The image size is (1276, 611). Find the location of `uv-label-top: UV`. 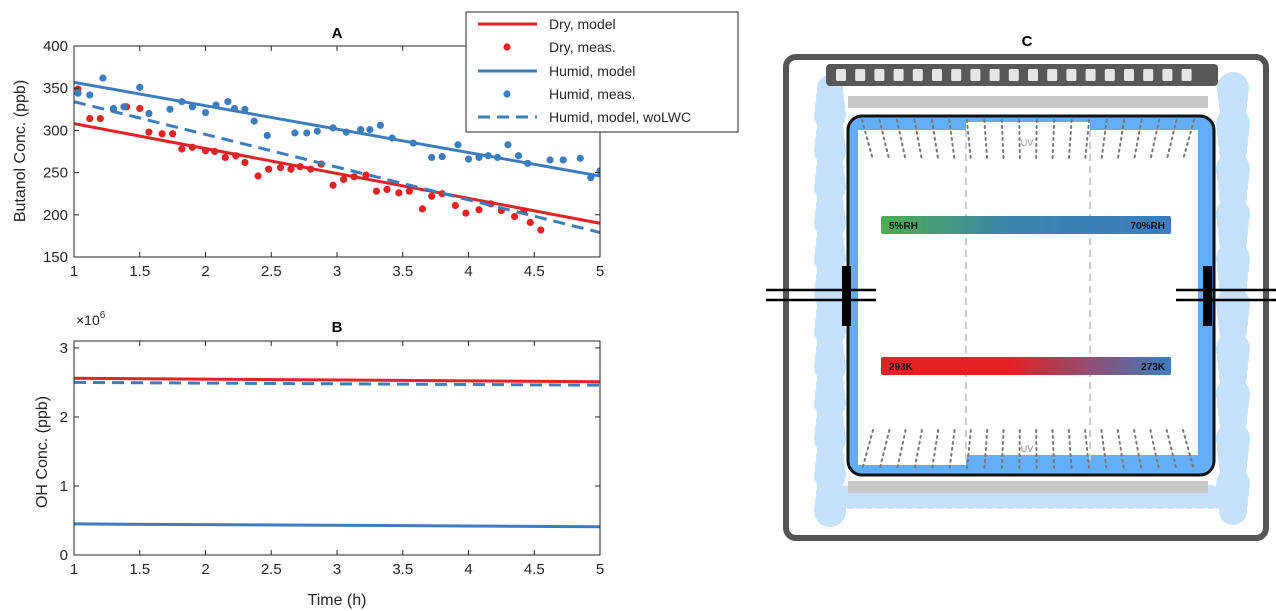

uv-label-top: UV is located at coordinates (1027, 143).